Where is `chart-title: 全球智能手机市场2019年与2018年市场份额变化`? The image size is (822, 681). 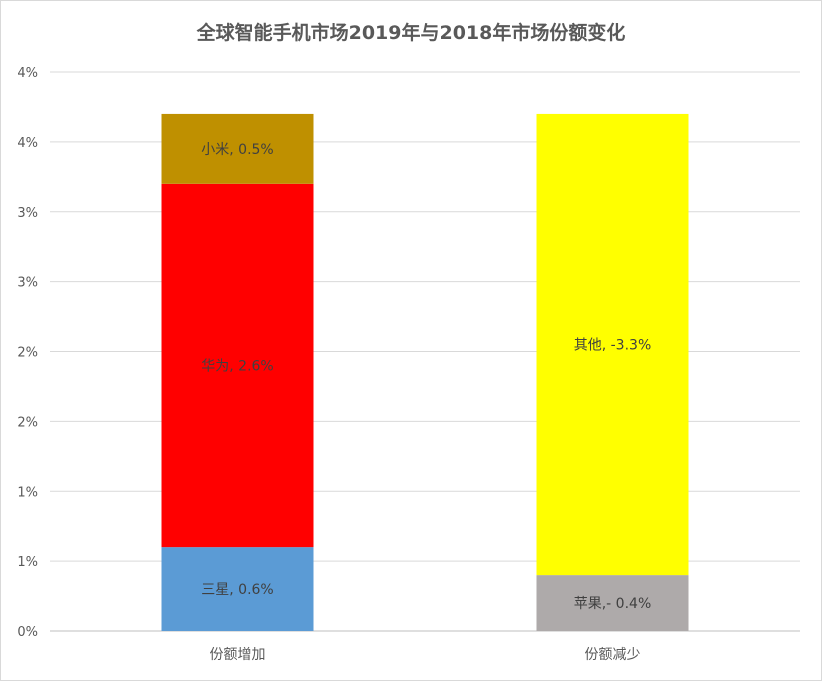 chart-title: 全球智能手机市场2019年与2018年市场份额变化 is located at coordinates (411, 33).